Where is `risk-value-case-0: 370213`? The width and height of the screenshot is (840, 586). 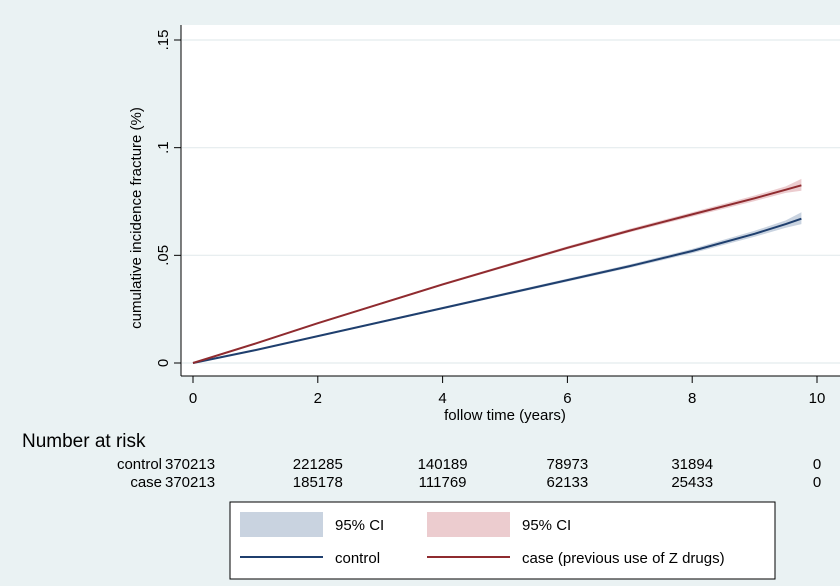 risk-value-case-0: 370213 is located at coordinates (190, 482).